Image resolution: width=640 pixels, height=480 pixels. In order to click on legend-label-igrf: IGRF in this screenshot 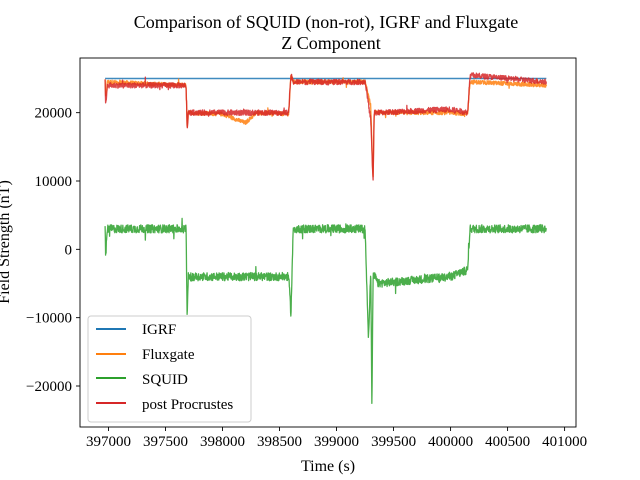, I will do `click(159, 330)`.